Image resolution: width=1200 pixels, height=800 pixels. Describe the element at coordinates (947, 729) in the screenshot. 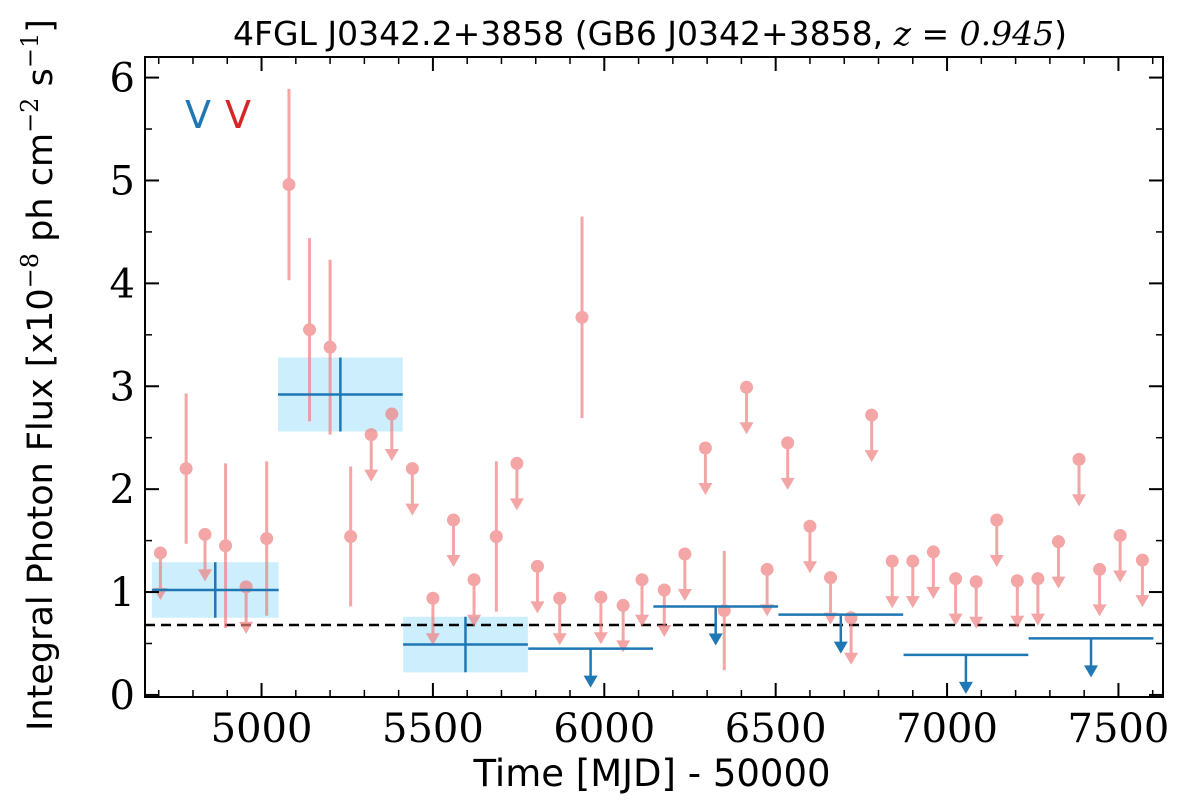

I see `x-tick-label-4: 7000` at that location.